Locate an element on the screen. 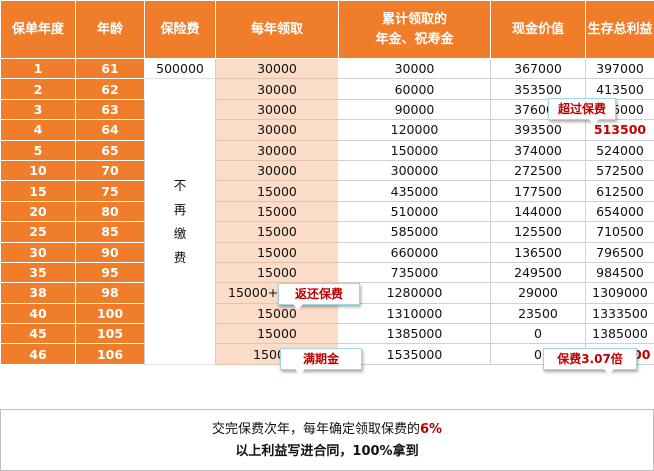 The width and height of the screenshot is (654, 471). age-cell: 106 is located at coordinates (110, 354).